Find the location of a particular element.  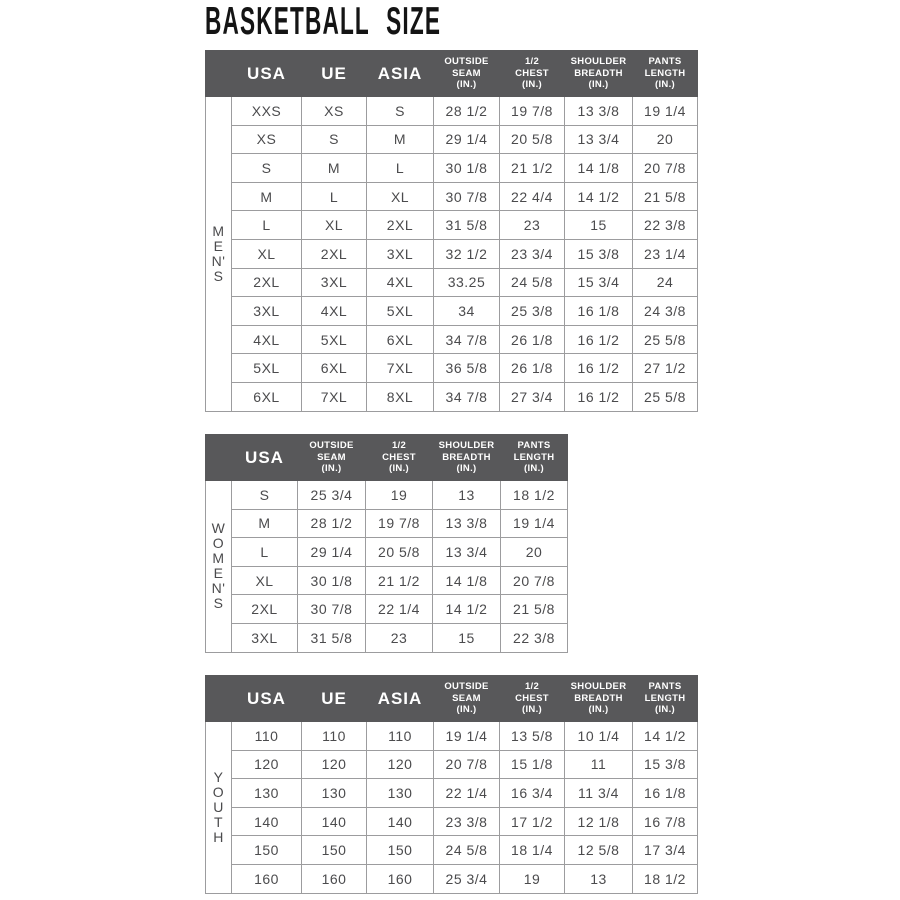

womens-size-cell: 19 is located at coordinates (399, 495).